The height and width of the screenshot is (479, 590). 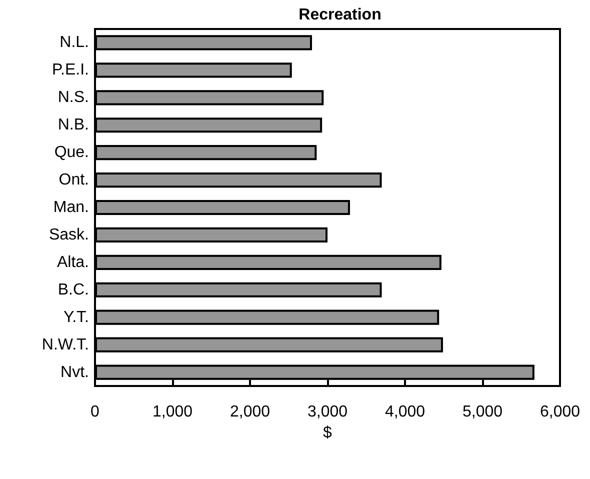 I want to click on x-tick-label: 0, so click(x=95, y=412).